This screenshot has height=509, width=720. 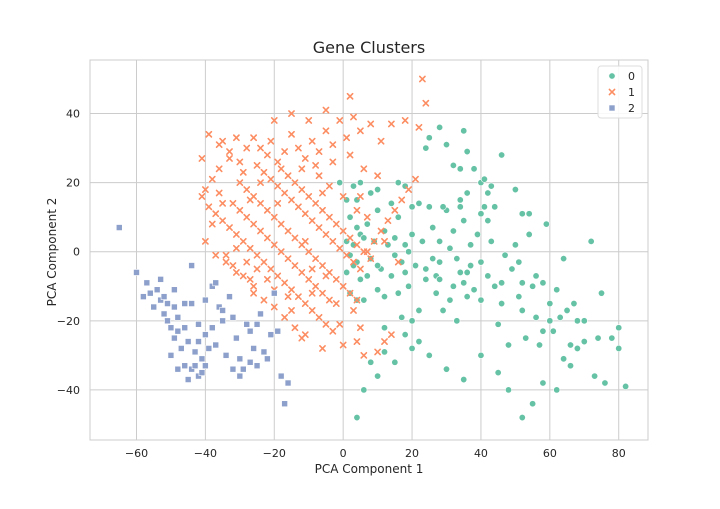 I want to click on x-tick-label: −60, so click(x=136, y=453).